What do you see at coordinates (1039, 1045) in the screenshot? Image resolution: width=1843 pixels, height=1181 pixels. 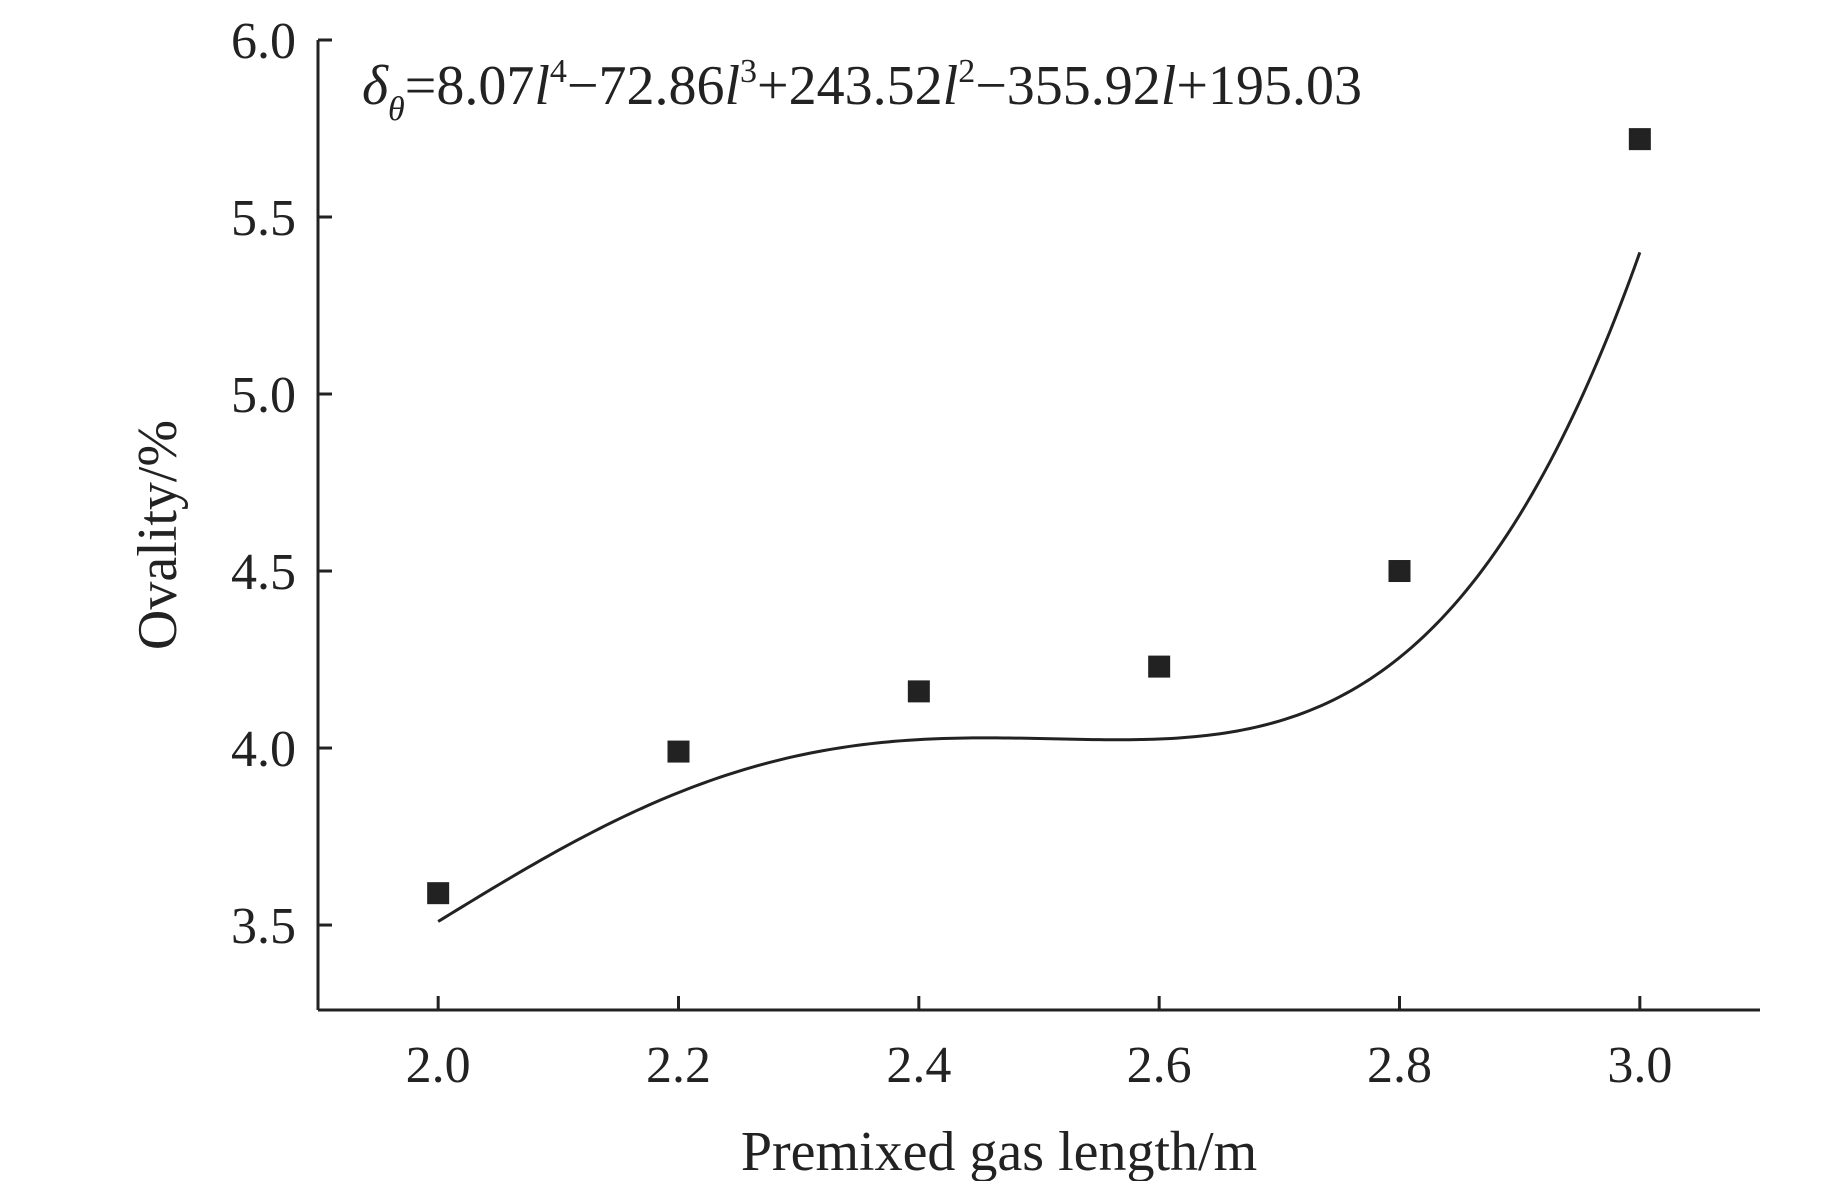 I see `x-ticks: 2.0 2.2 2.4 2.6 2.8 3.0` at bounding box center [1039, 1045].